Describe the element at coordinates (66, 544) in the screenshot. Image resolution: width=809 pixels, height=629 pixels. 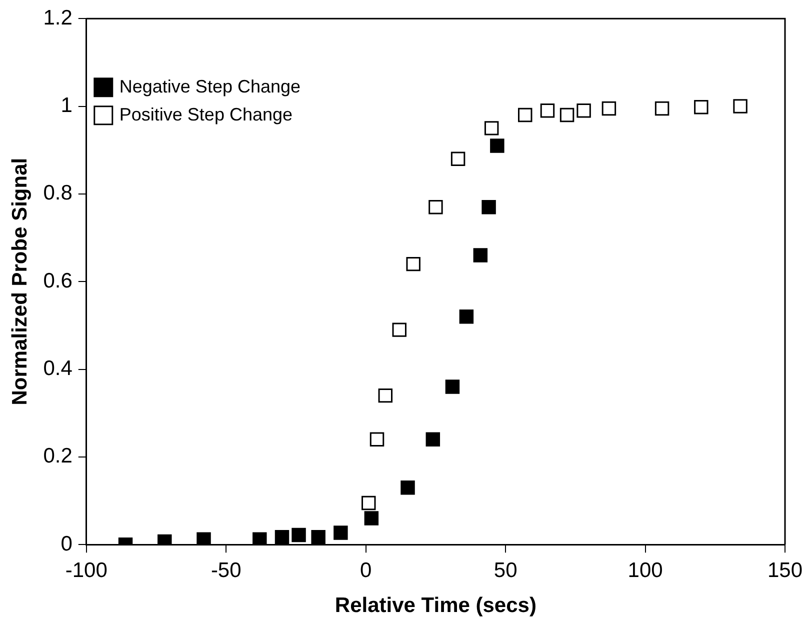
I see `y-tick-label: 0` at that location.